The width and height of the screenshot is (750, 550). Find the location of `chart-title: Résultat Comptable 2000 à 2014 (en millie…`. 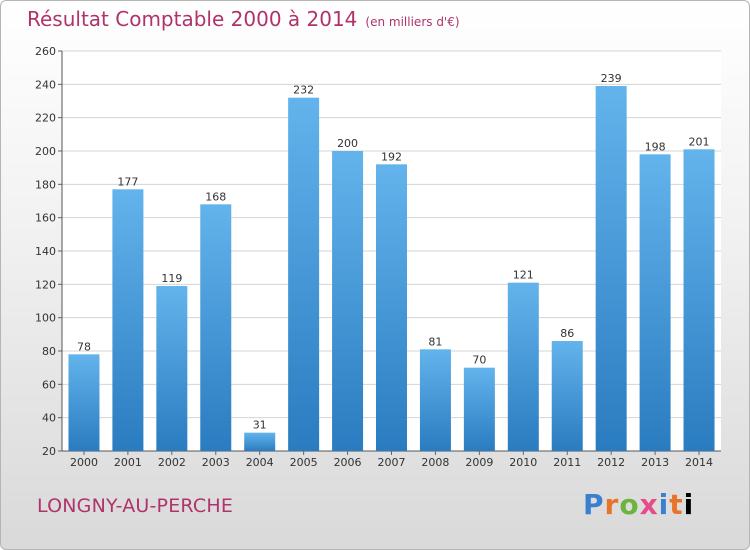

chart-title: Résultat Comptable 2000 à 2014 (en millie… is located at coordinates (243, 19).